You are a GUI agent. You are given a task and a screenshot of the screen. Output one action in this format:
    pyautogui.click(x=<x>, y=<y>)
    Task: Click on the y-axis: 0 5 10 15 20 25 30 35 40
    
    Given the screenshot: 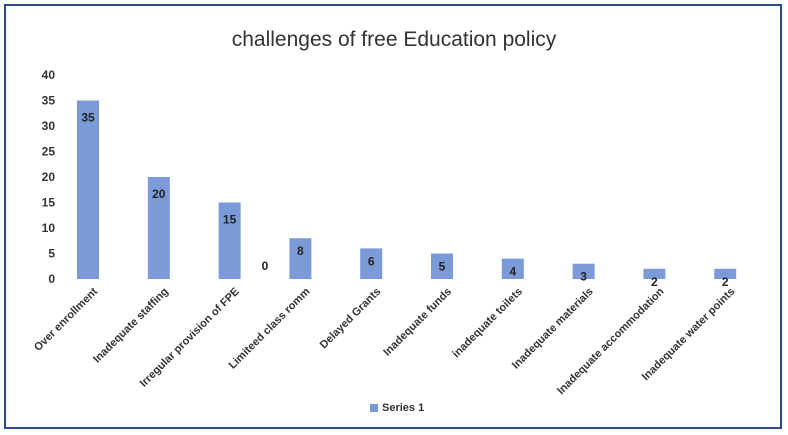 What is the action you would take?
    pyautogui.click(x=49, y=177)
    